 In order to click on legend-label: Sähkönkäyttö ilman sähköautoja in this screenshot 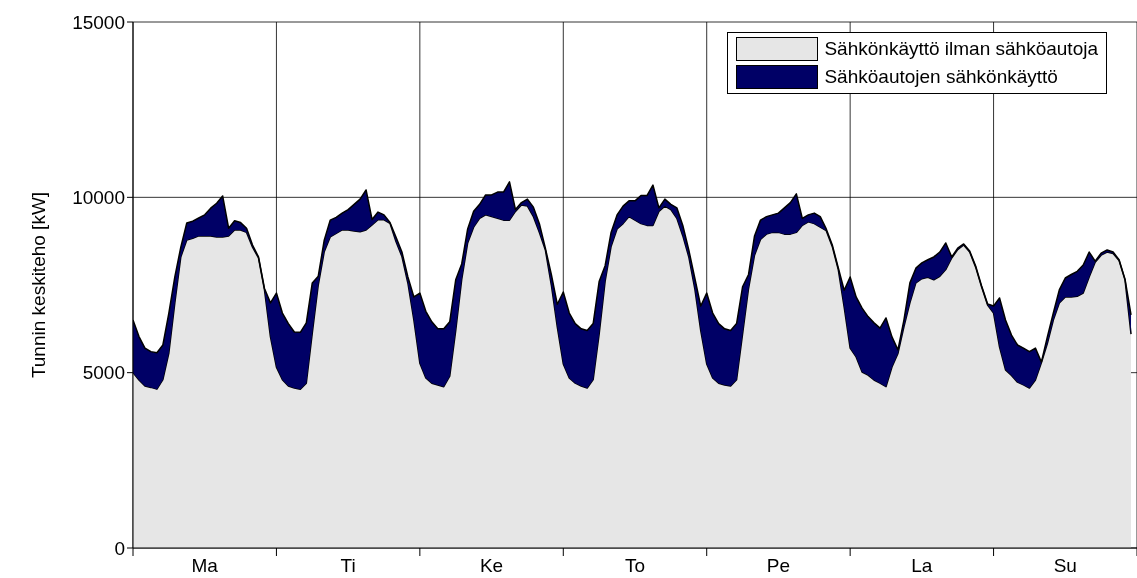, I will do `click(961, 49)`.